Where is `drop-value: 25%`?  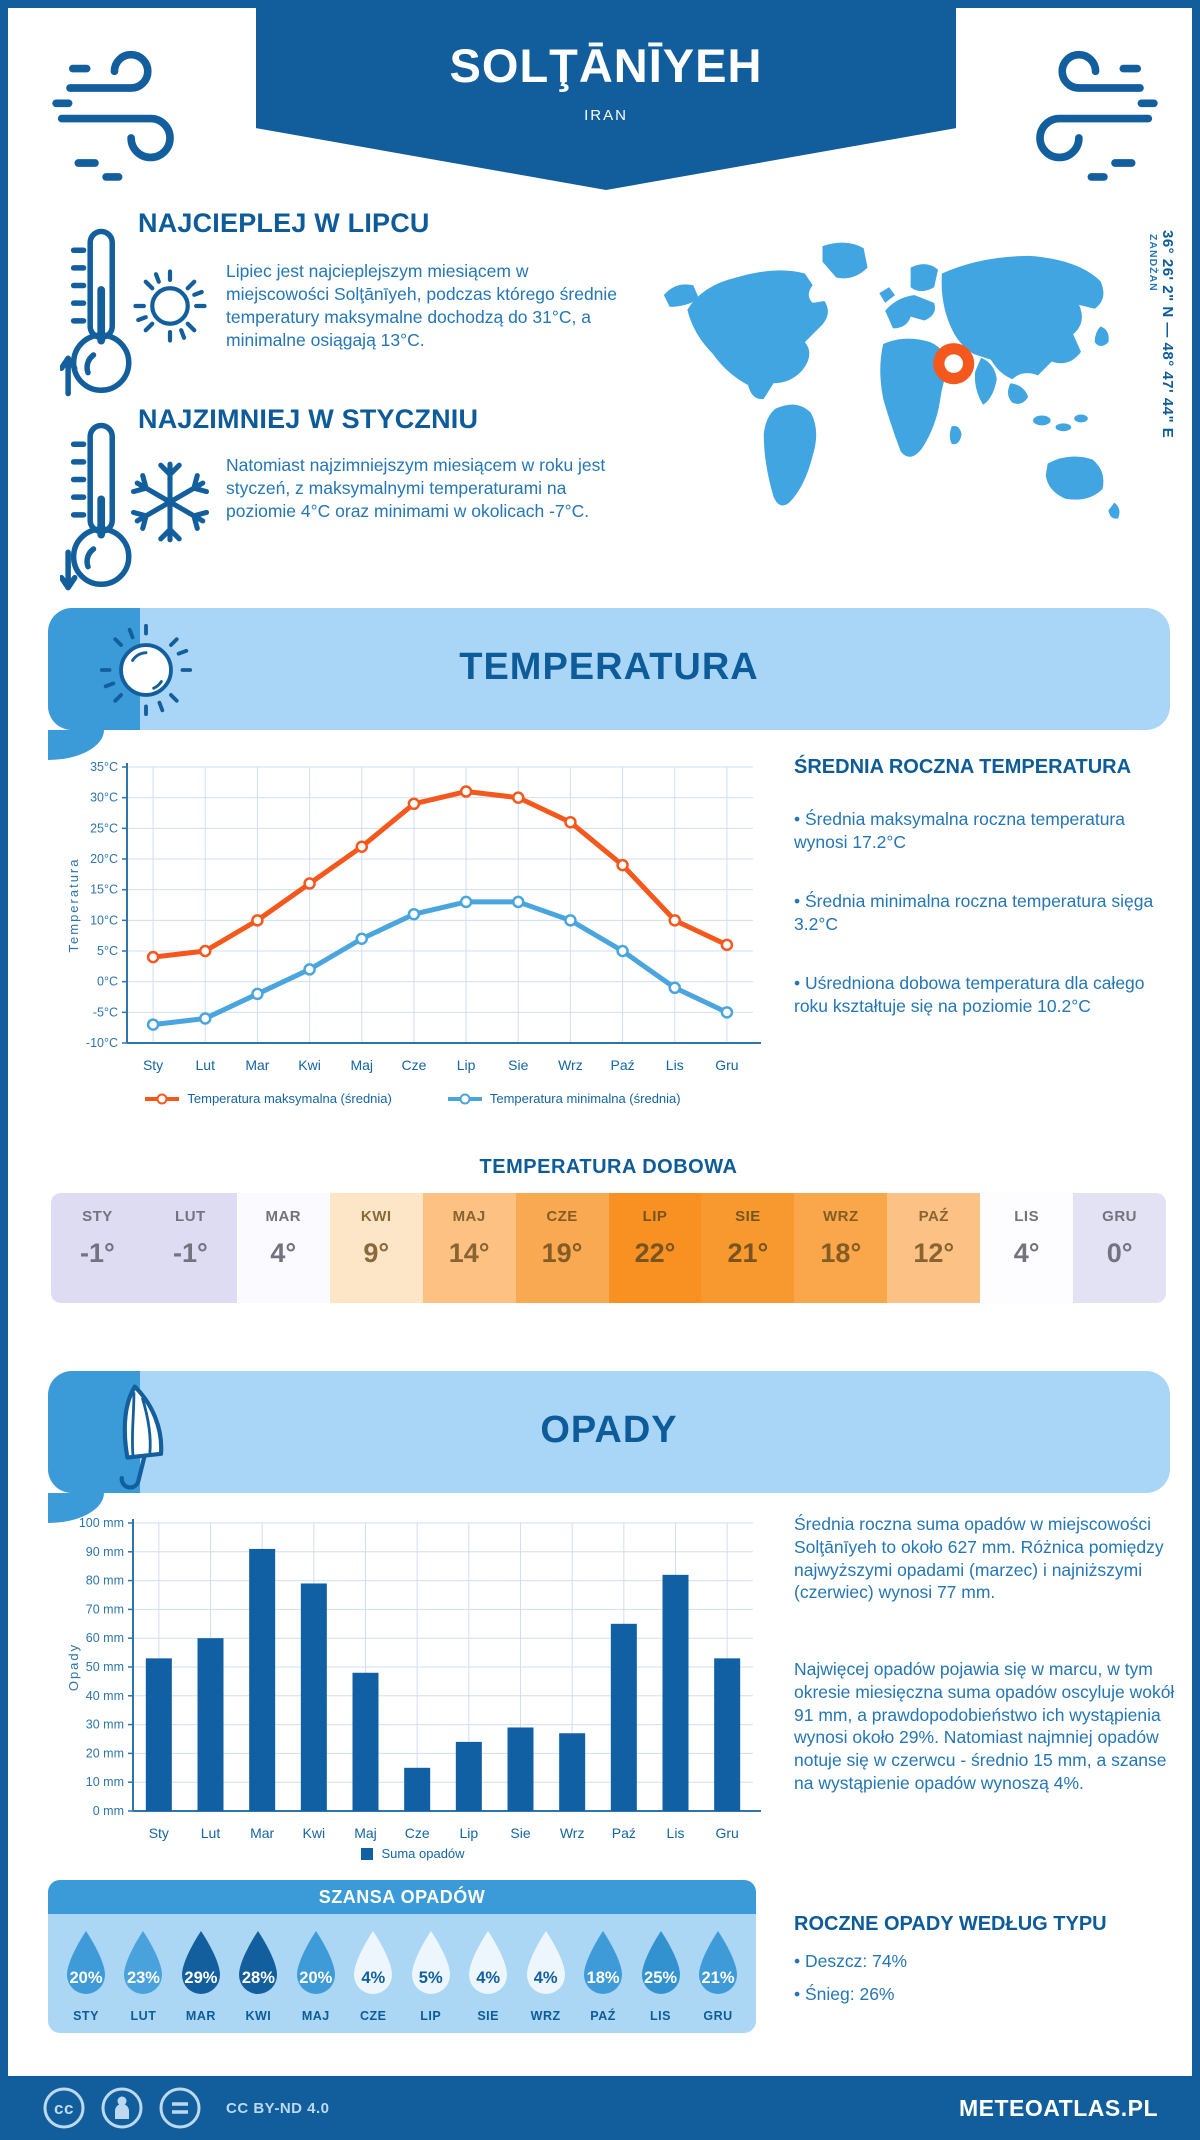 drop-value: 25% is located at coordinates (661, 1978).